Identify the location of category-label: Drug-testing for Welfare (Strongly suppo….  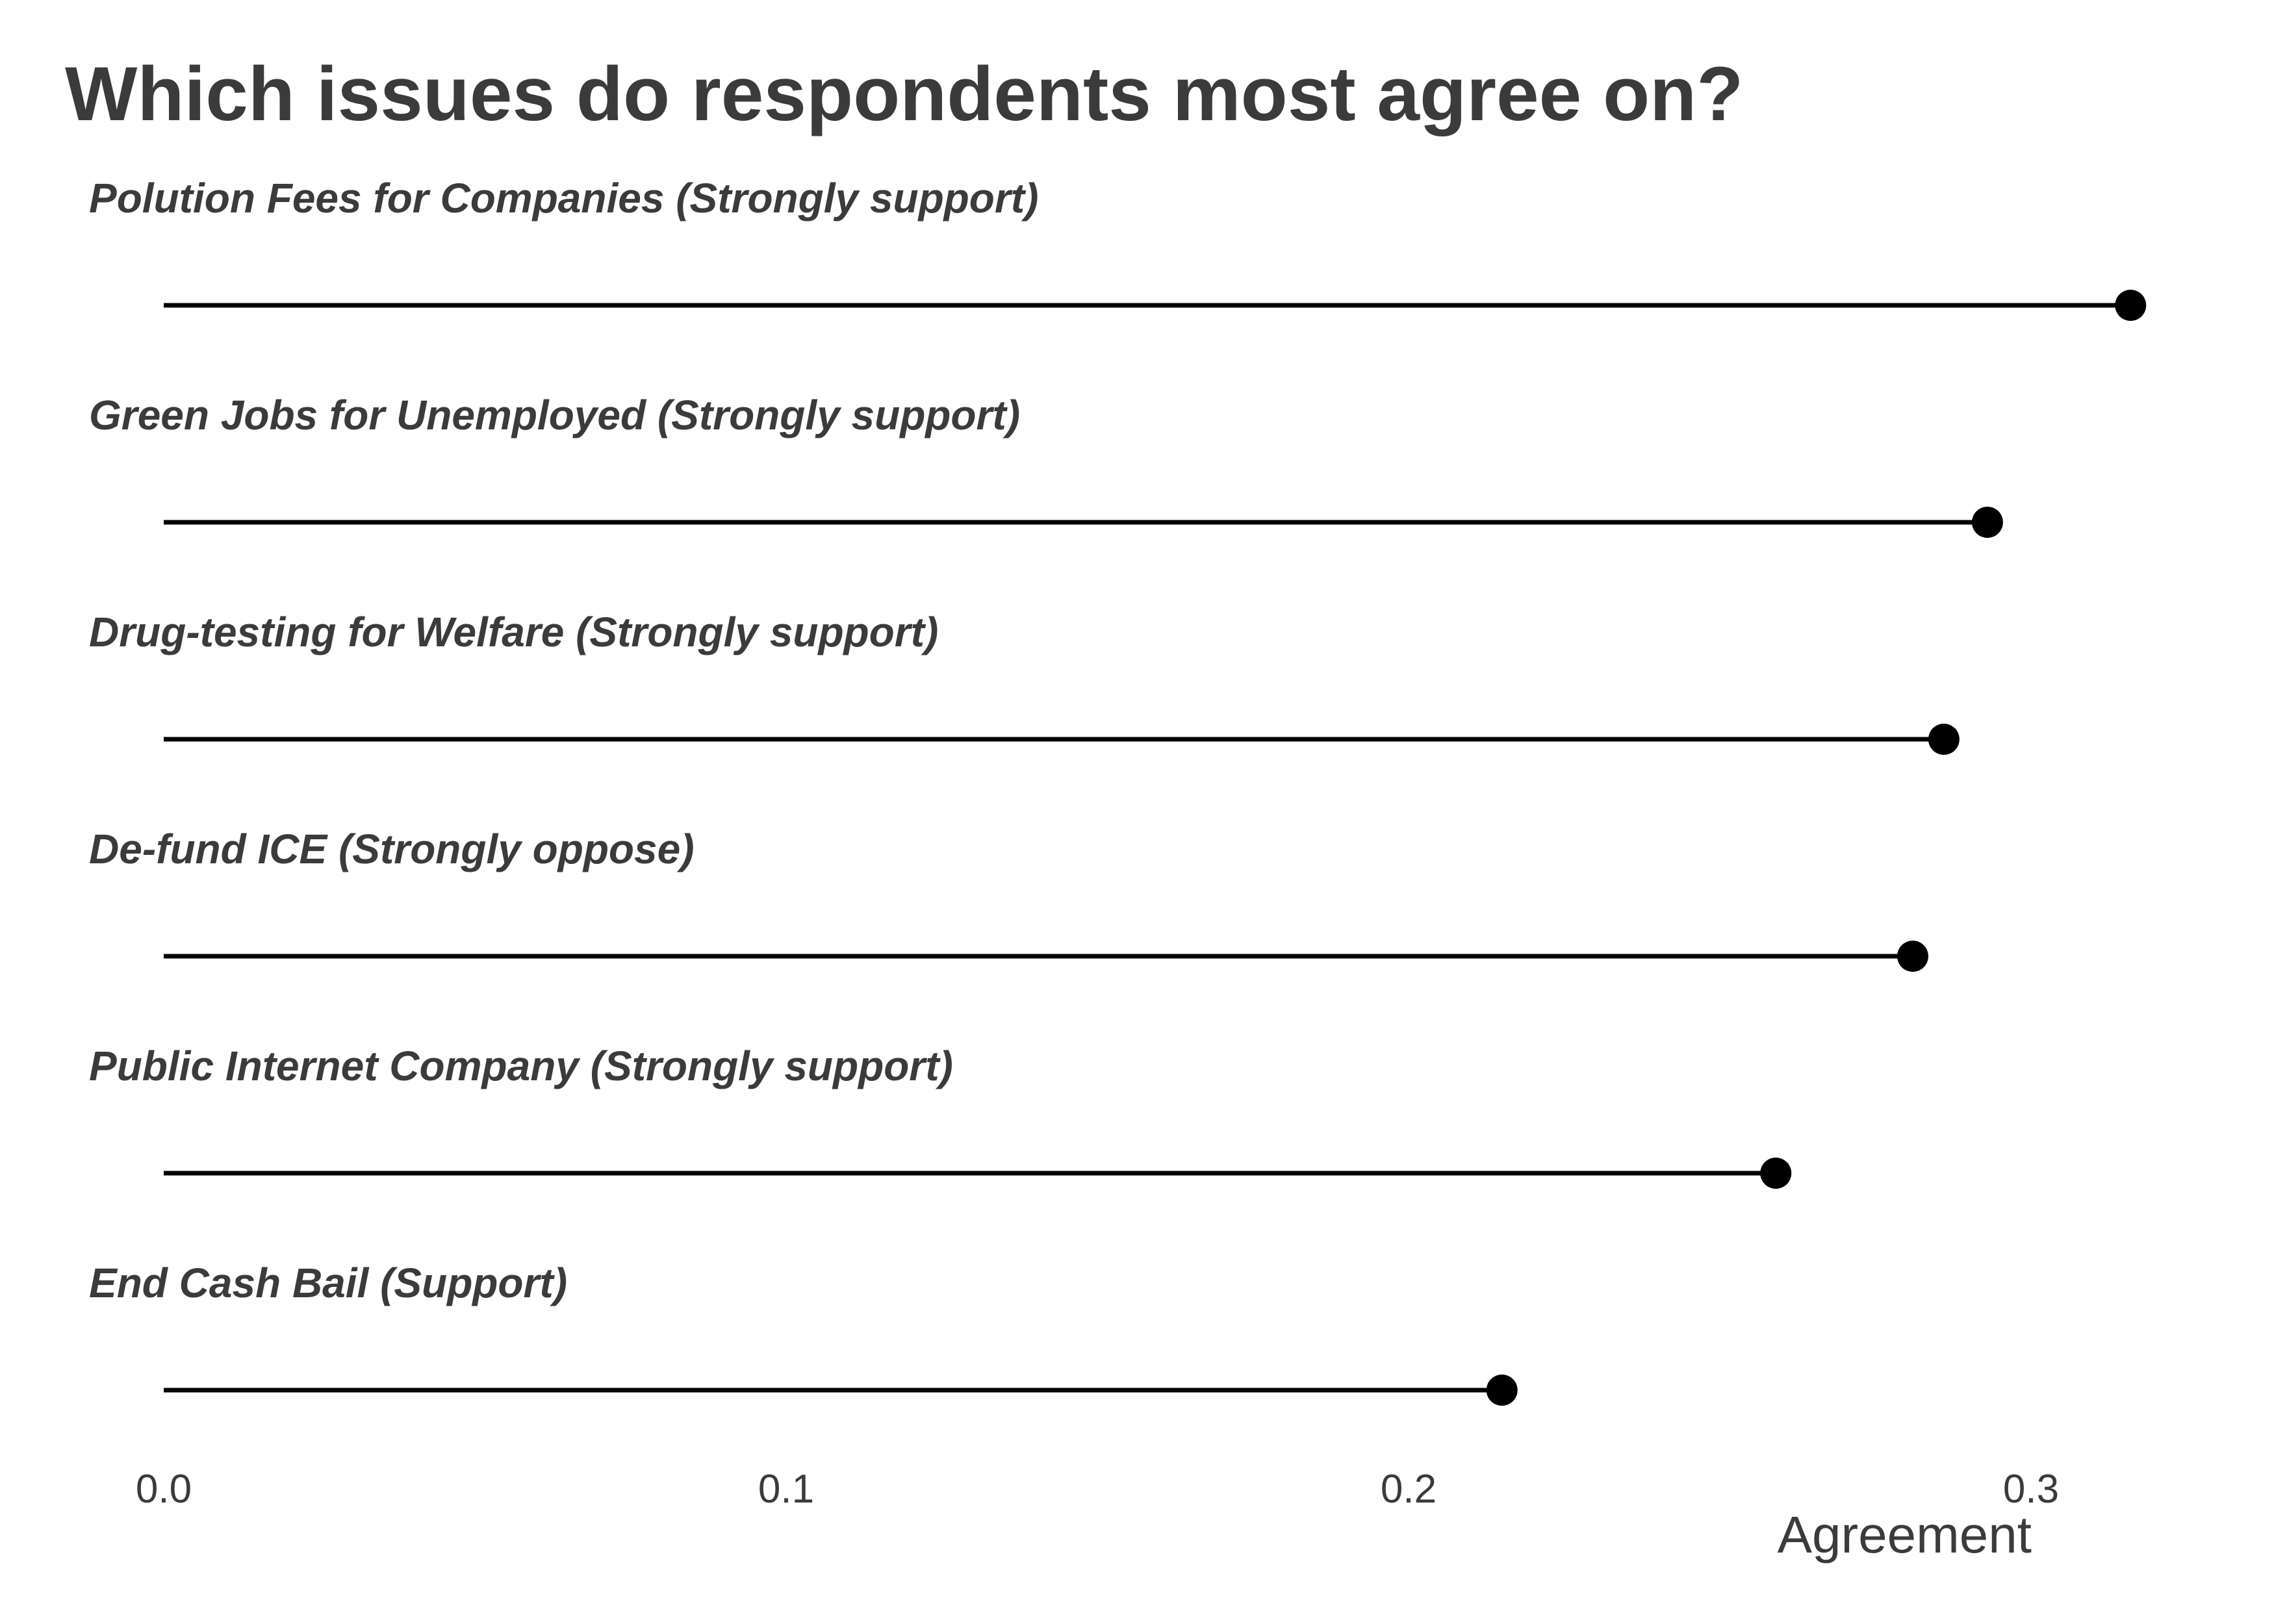
(513, 632).